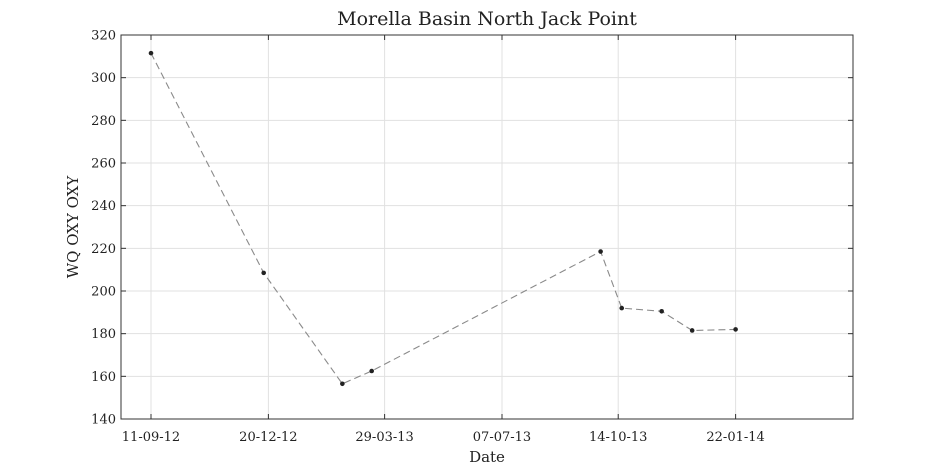  Describe the element at coordinates (151, 437) in the screenshot. I see `x-tick-label: 11-09-12` at that location.